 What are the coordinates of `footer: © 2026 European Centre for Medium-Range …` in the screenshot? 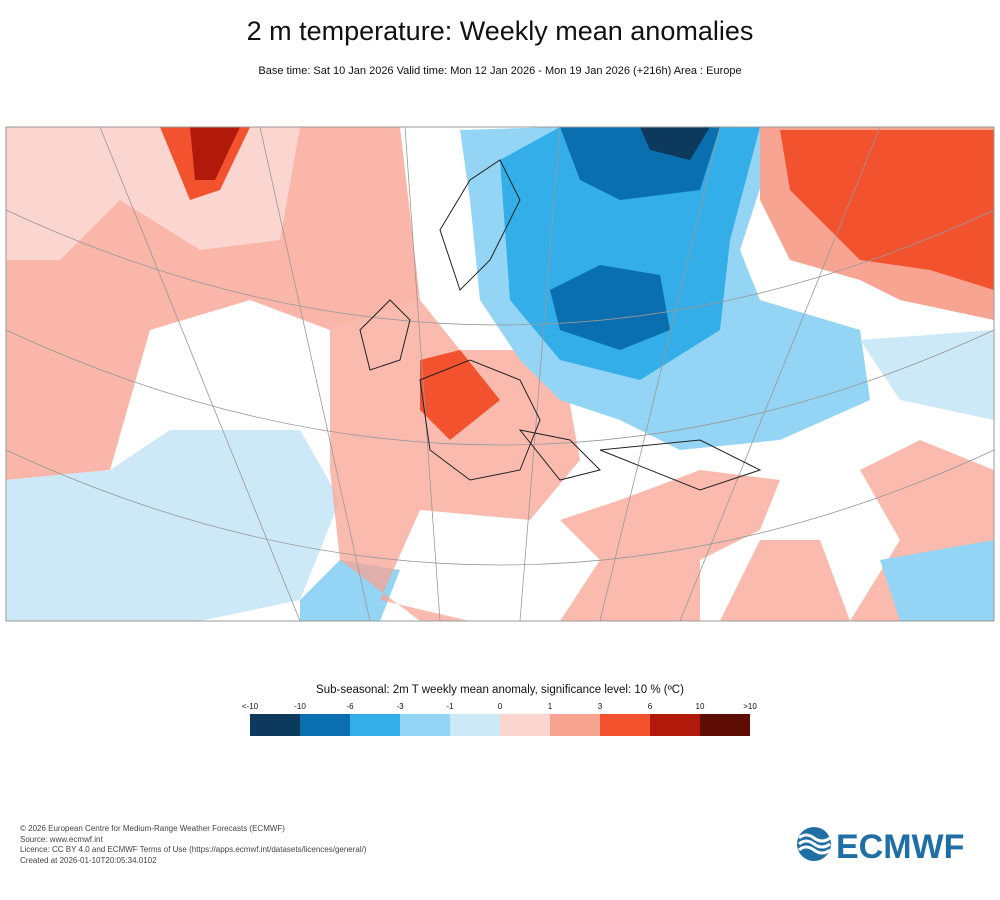 It's located at (193, 845).